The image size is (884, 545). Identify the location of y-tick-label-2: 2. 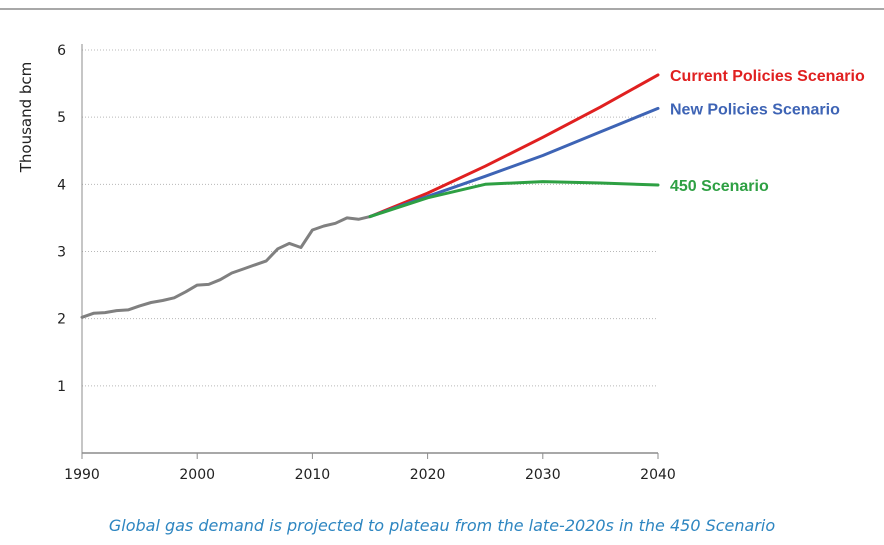
(61, 320).